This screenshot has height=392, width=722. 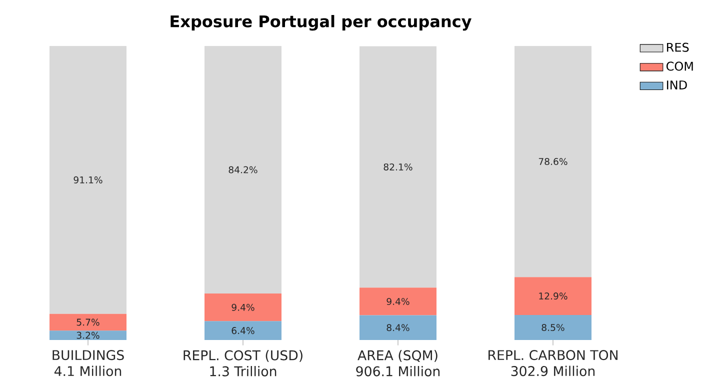 I want to click on data-label: 8.4%, so click(x=398, y=328).